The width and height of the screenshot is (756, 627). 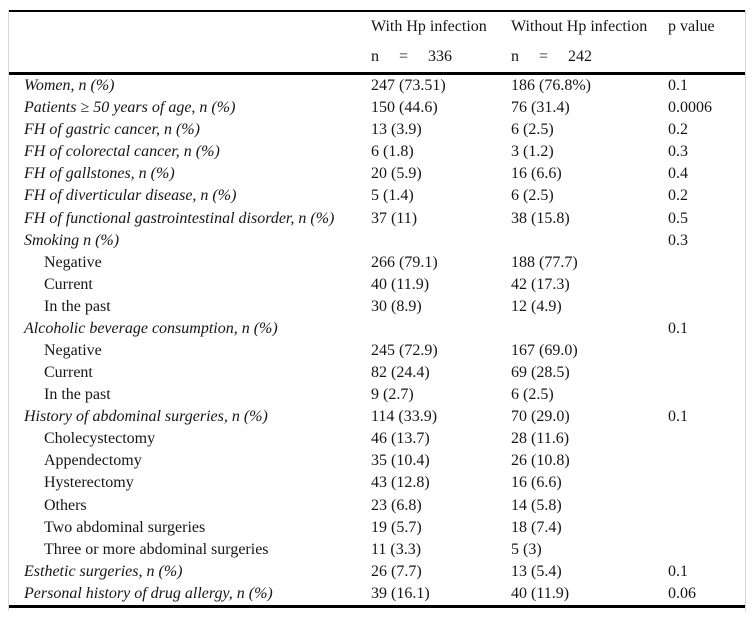 What do you see at coordinates (396, 174) in the screenshot?
I see `cell-with-hp: 20 (5.9)` at bounding box center [396, 174].